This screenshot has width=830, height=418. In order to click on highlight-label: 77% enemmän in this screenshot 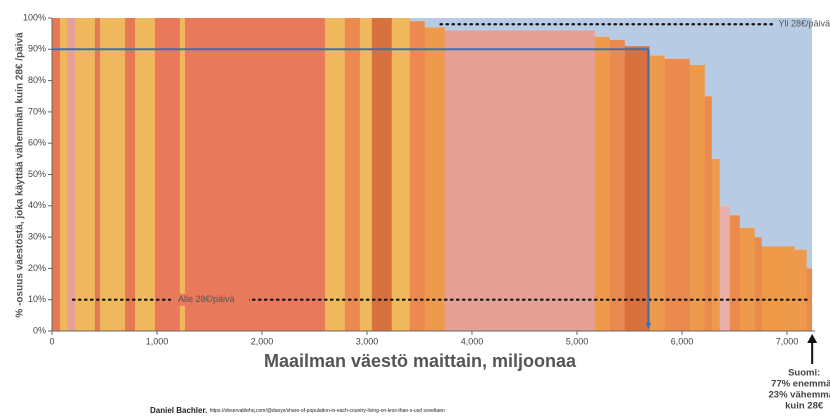, I will do `click(800, 384)`.